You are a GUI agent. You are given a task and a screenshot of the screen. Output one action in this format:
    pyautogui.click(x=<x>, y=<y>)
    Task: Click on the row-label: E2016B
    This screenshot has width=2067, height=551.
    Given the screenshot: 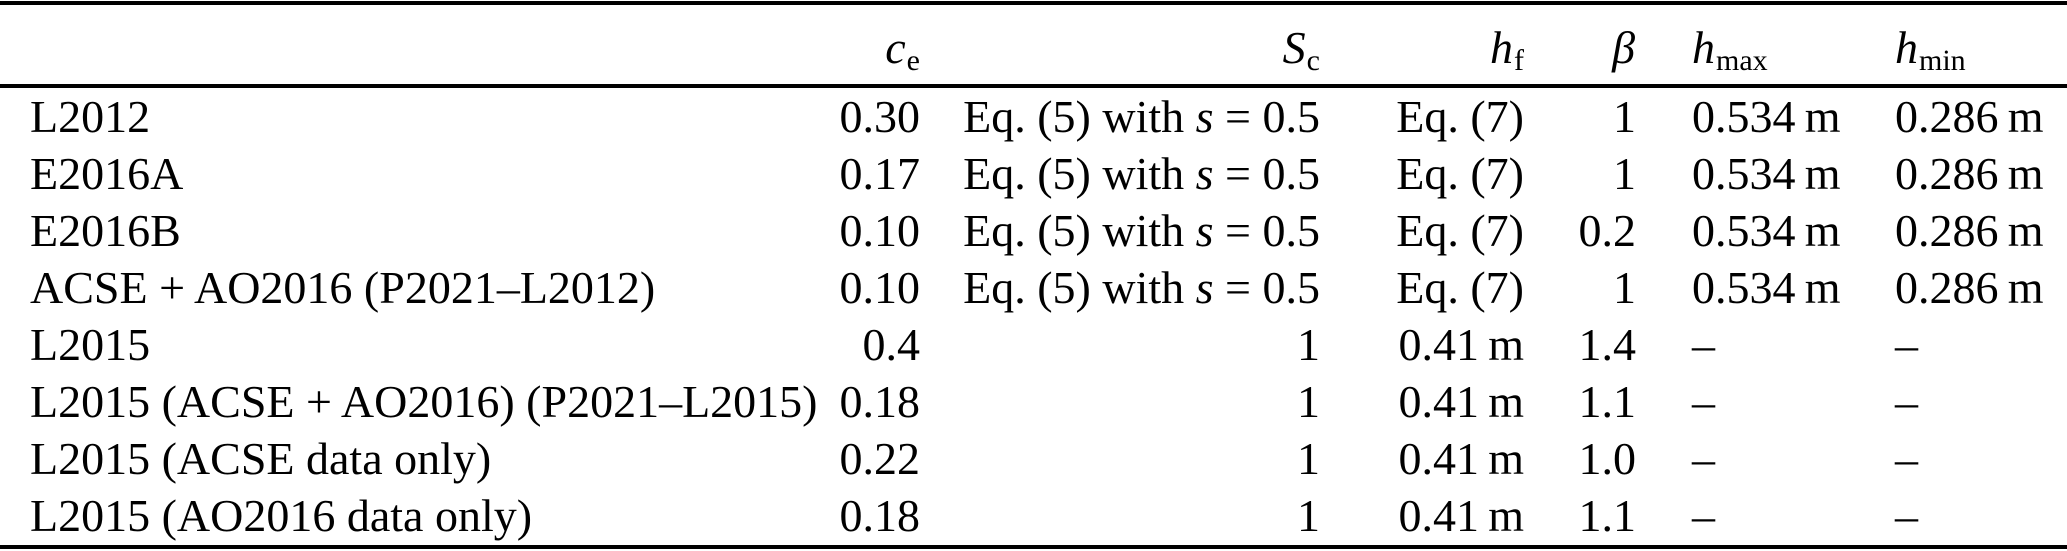 What is the action you would take?
    pyautogui.click(x=105, y=230)
    